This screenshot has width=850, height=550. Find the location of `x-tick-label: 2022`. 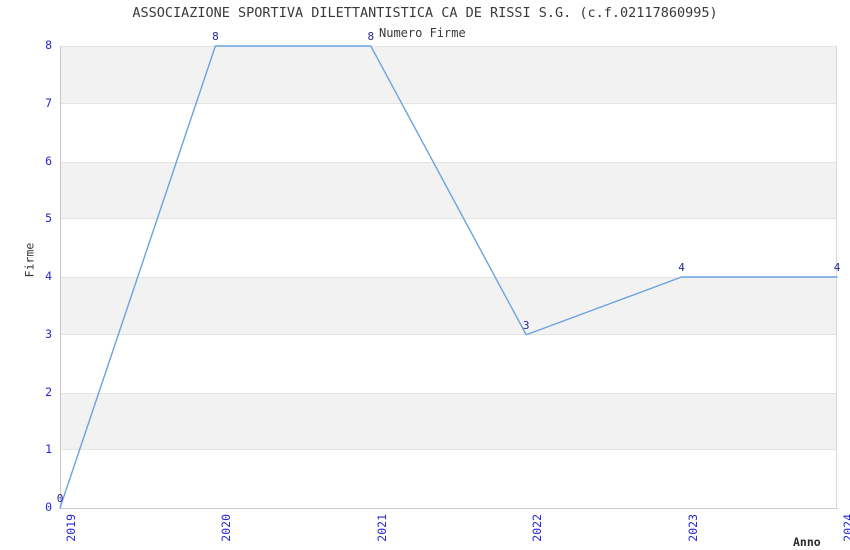

x-tick-label: 2022 is located at coordinates (537, 528).